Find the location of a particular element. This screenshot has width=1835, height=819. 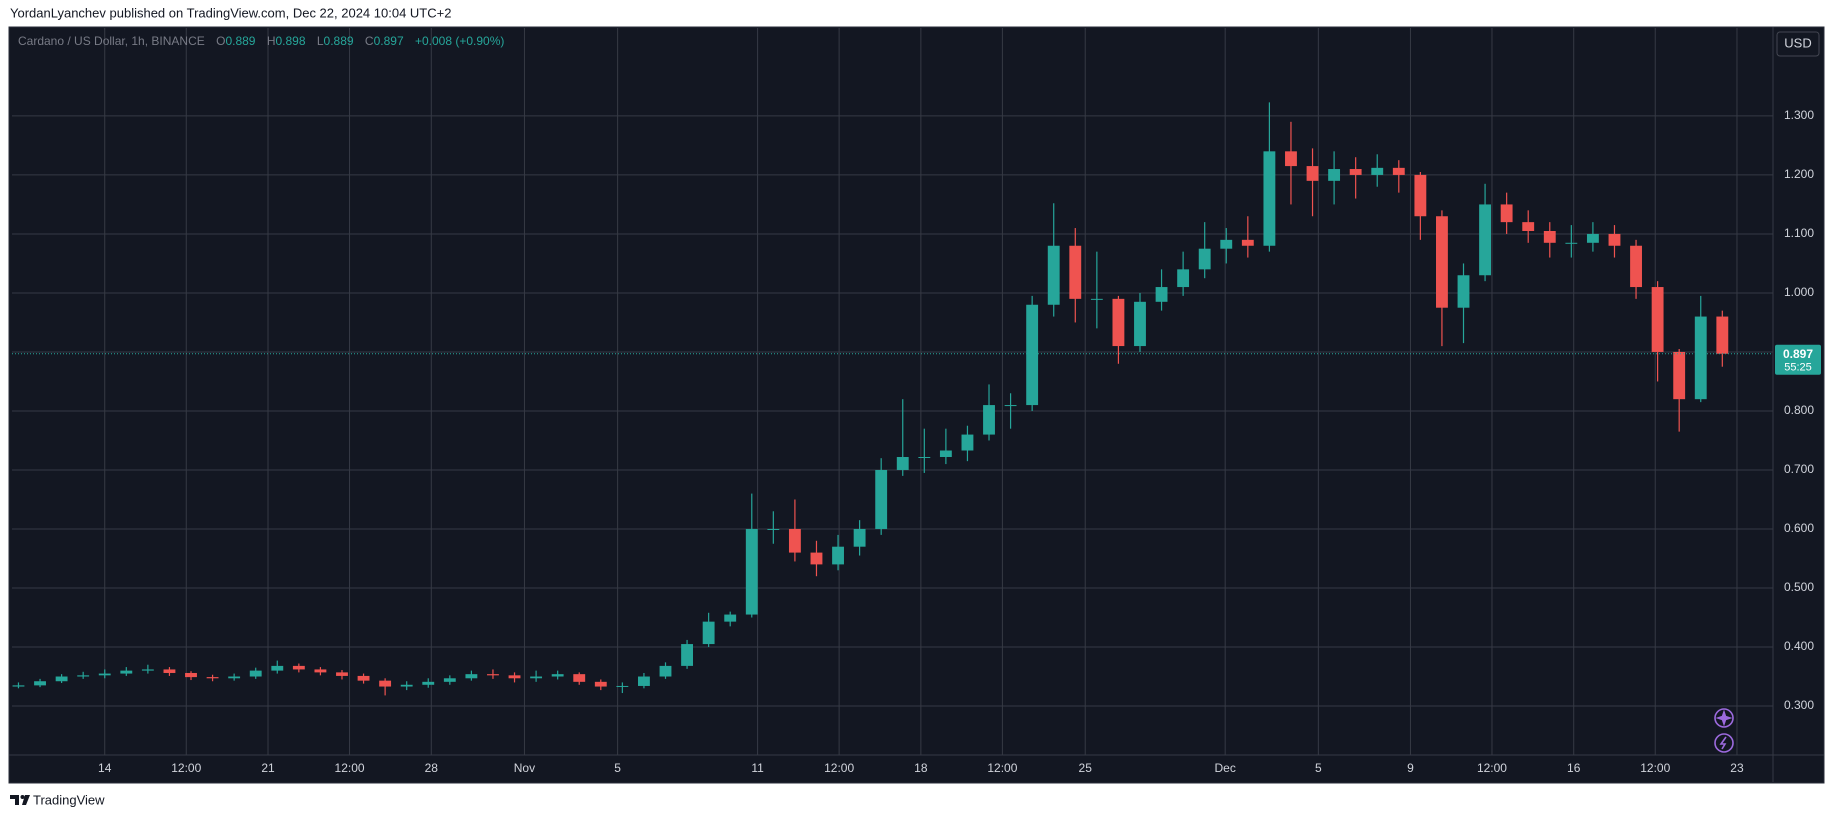

x-tick-label: 11 is located at coordinates (757, 768).